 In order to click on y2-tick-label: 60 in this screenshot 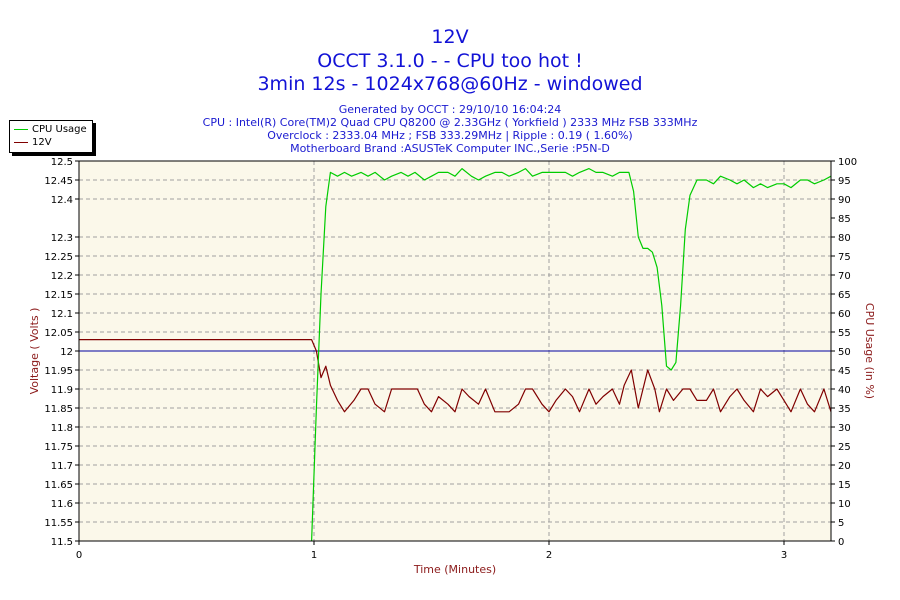, I will do `click(844, 314)`.